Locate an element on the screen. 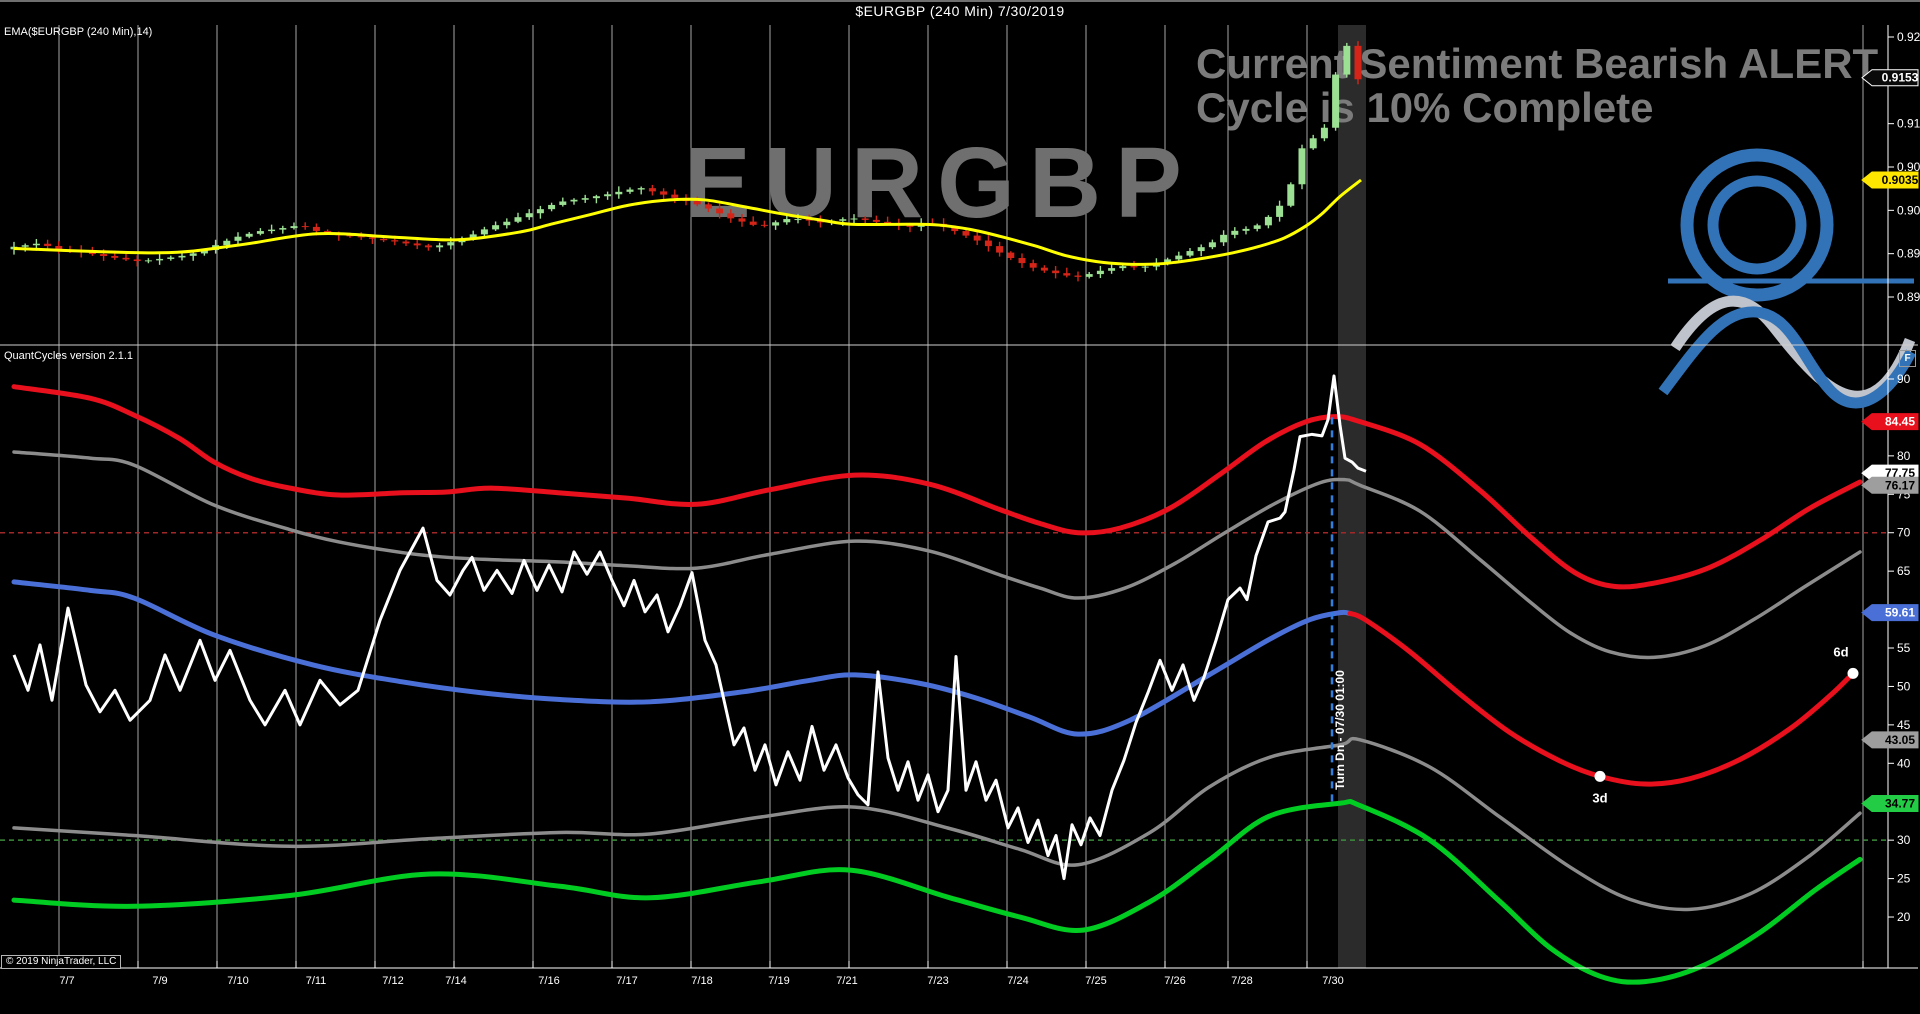  forecast-dot-3d is located at coordinates (1600, 776).